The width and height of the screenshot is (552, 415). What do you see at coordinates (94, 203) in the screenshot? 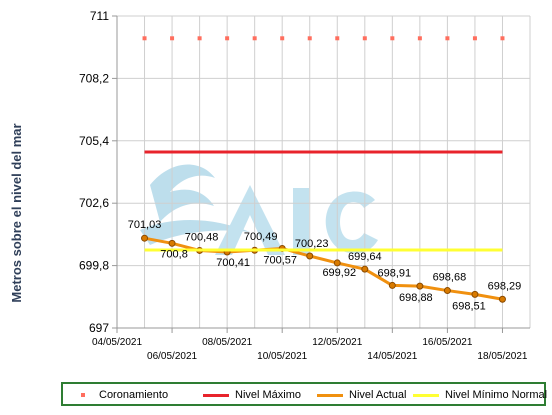
I see `y-tick-label: 702,6` at bounding box center [94, 203].